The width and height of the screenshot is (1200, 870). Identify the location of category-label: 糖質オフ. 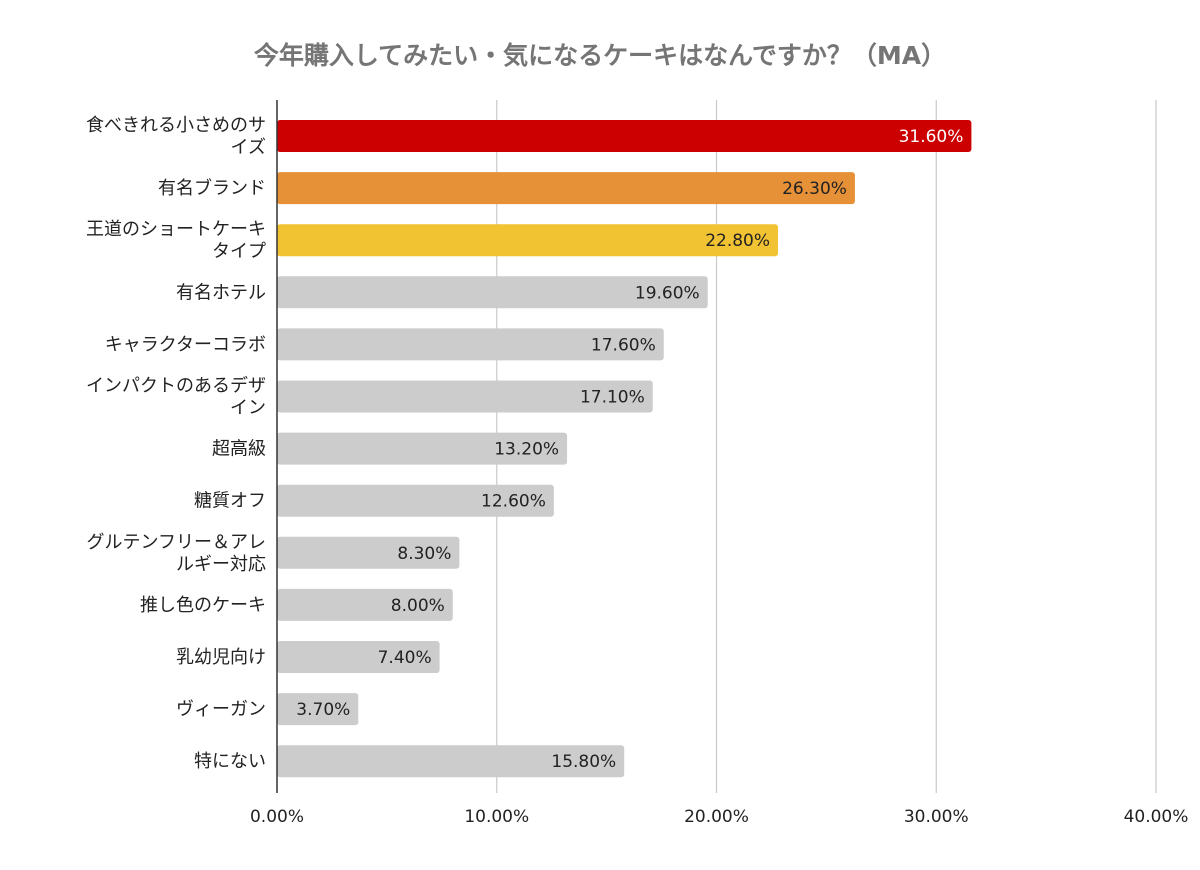
(230, 501).